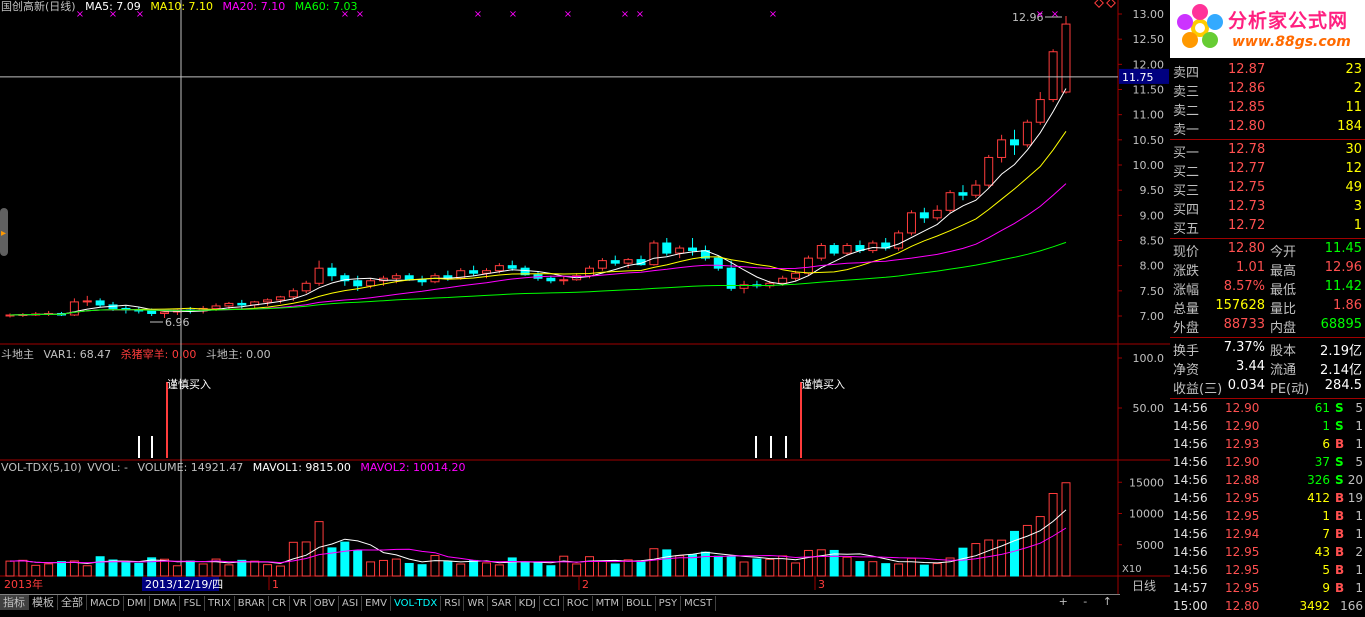 The height and width of the screenshot is (617, 1365). What do you see at coordinates (252, 603) in the screenshot?
I see `tab-brar: BRAR` at bounding box center [252, 603].